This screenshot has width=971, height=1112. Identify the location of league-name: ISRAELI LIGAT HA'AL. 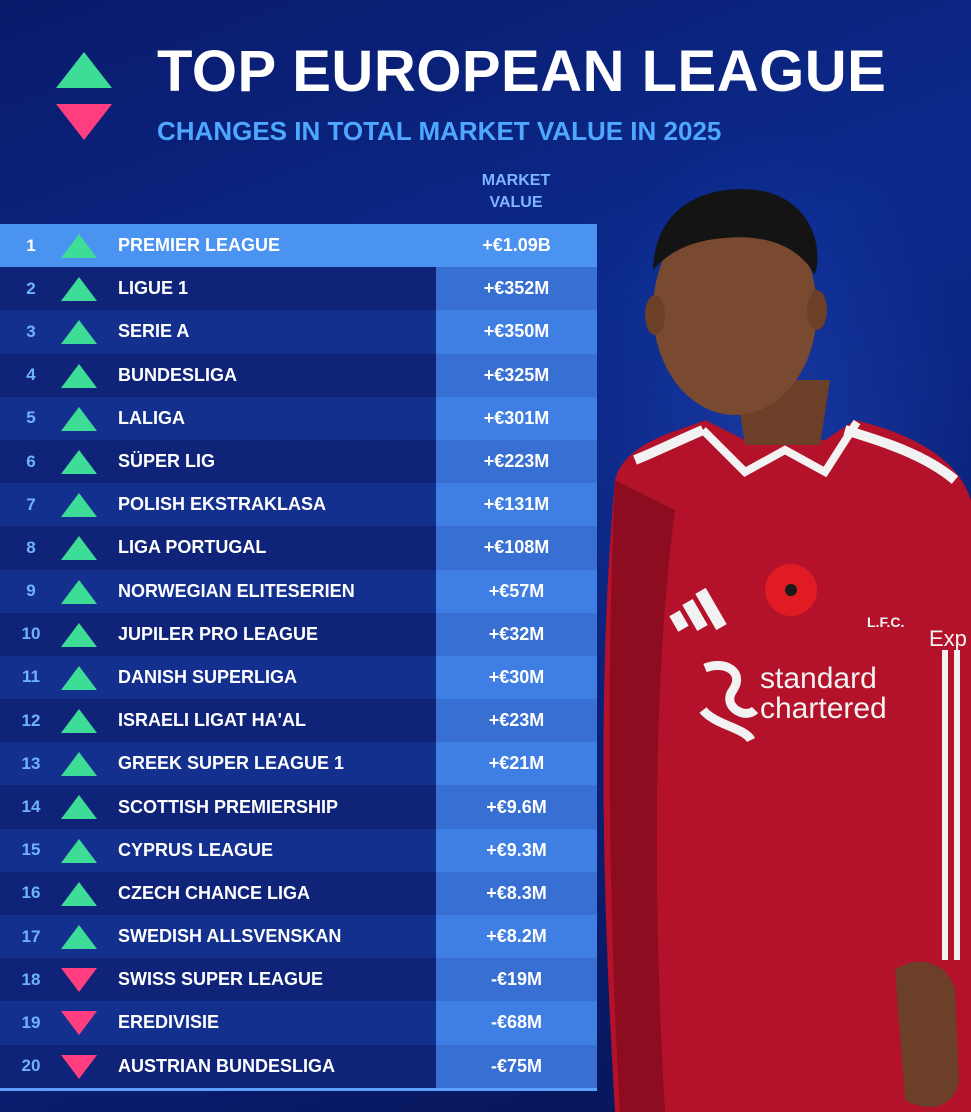
(212, 720).